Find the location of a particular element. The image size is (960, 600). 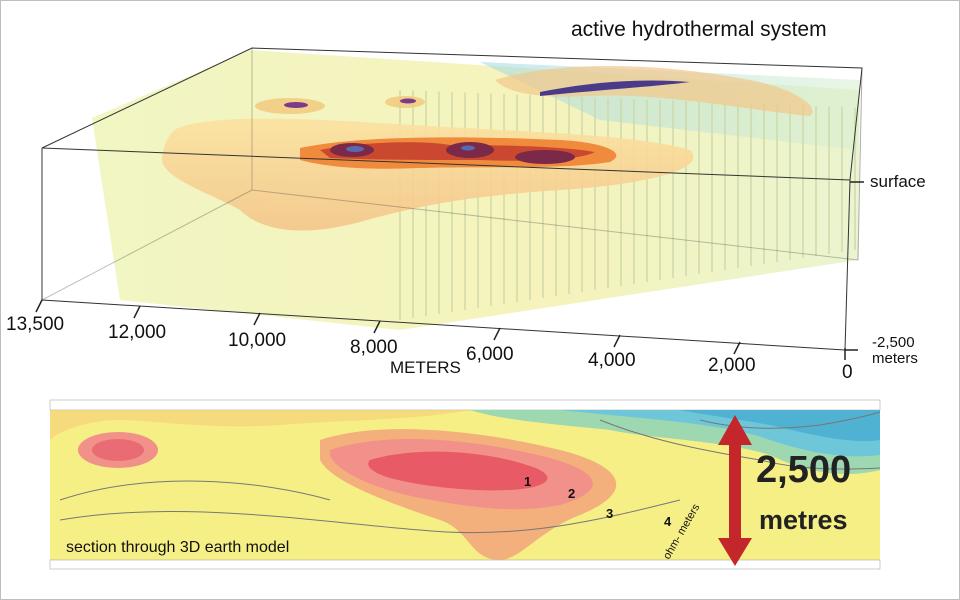

surface-label: surface is located at coordinates (898, 181).